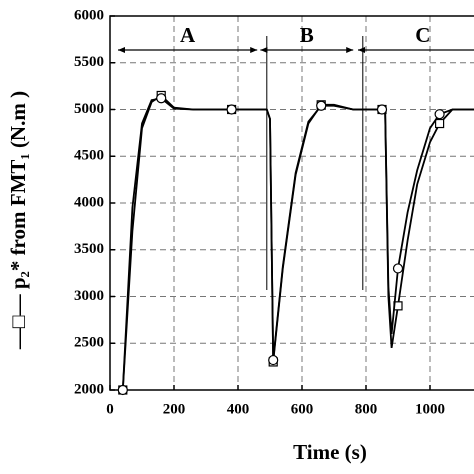  I want to click on y-tick-label: 5500, so click(89, 62).